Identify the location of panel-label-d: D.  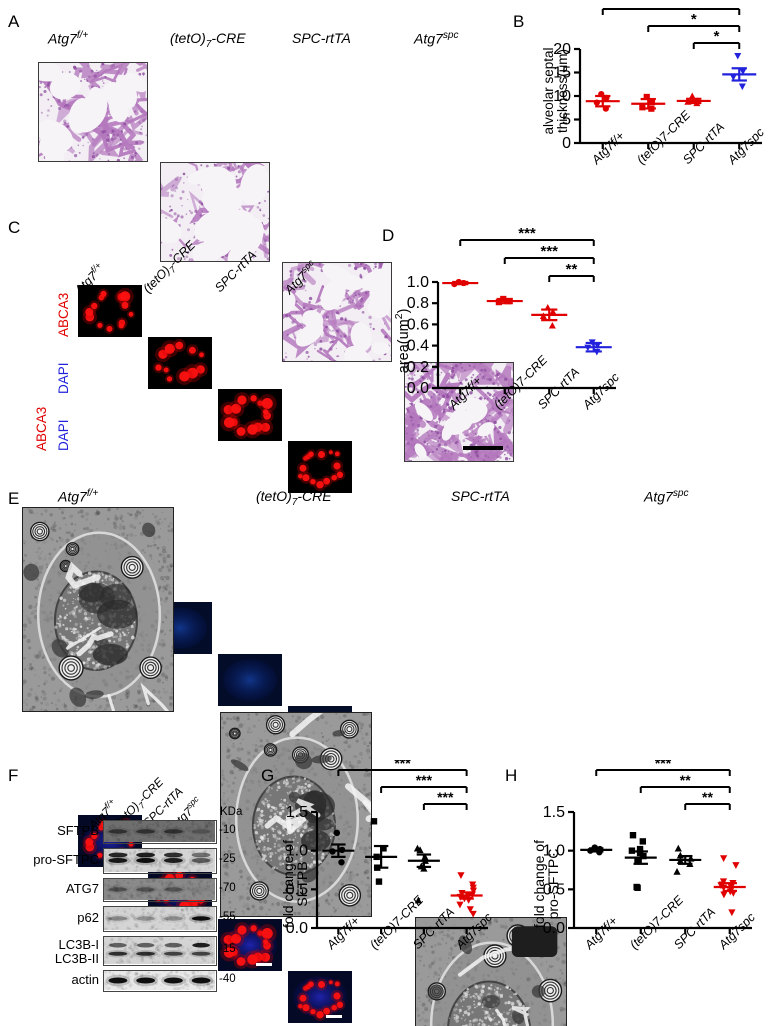
(388, 235).